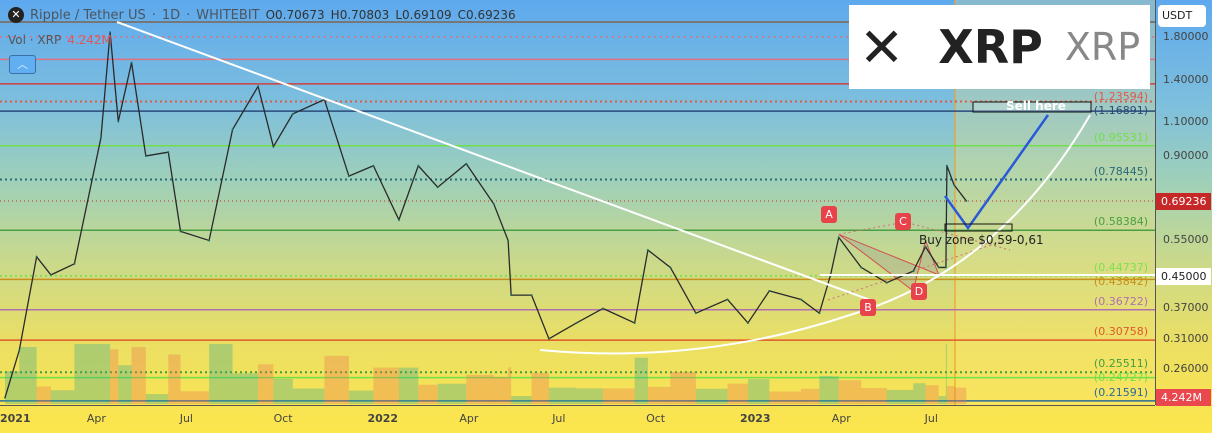  Describe the element at coordinates (1120, 301) in the screenshot. I see `fib-level-label: (0.36722)` at that location.